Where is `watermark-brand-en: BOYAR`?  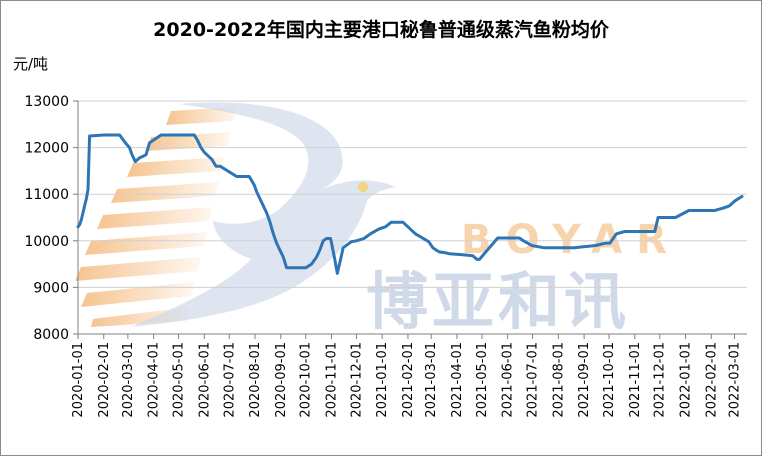 watermark-brand-en: BOYAR is located at coordinates (571, 240).